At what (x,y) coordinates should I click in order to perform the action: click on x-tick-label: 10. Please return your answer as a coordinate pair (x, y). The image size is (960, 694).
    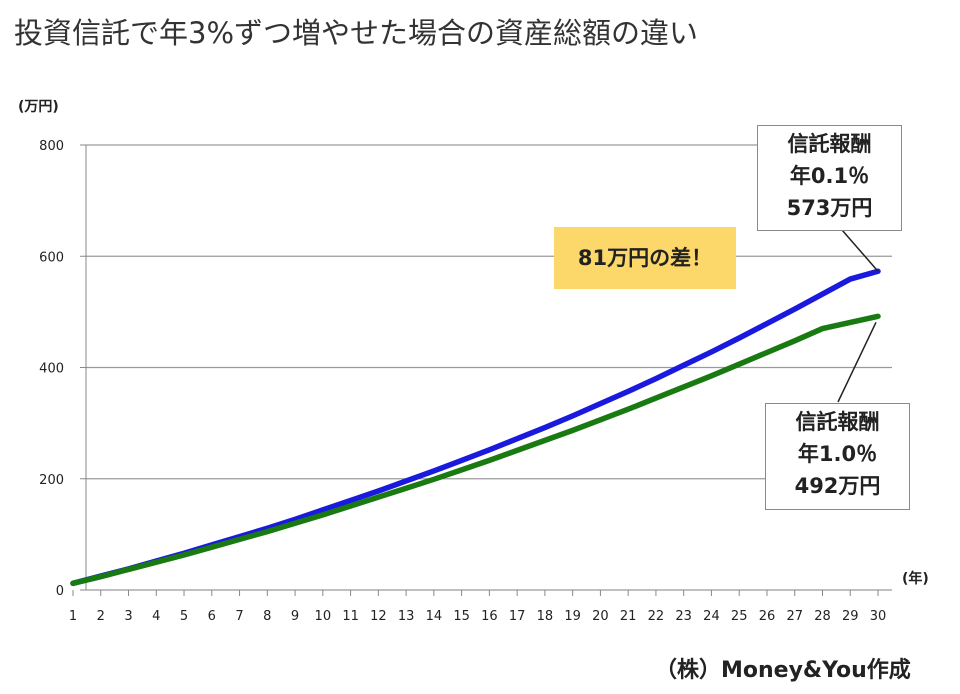
    Looking at the image, I should click on (323, 616).